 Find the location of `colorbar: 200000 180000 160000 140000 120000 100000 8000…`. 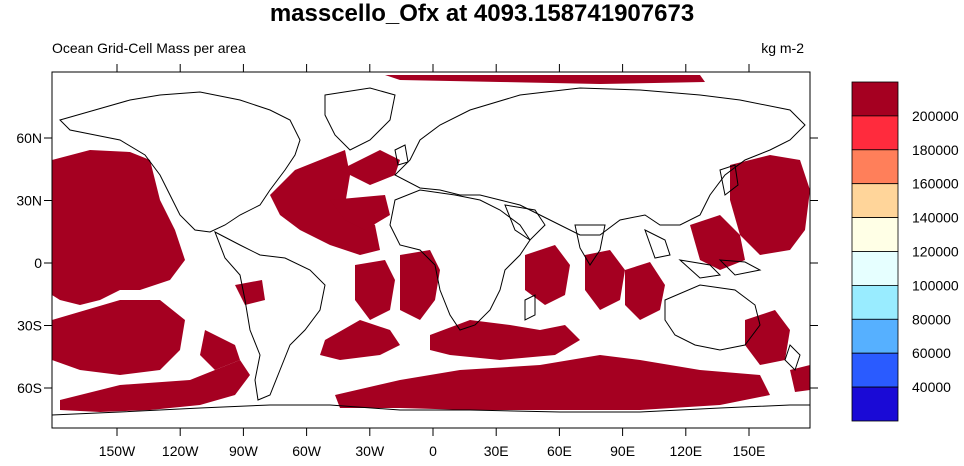

colorbar: 200000 180000 160000 140000 120000 100000 8000… is located at coordinates (905, 251).